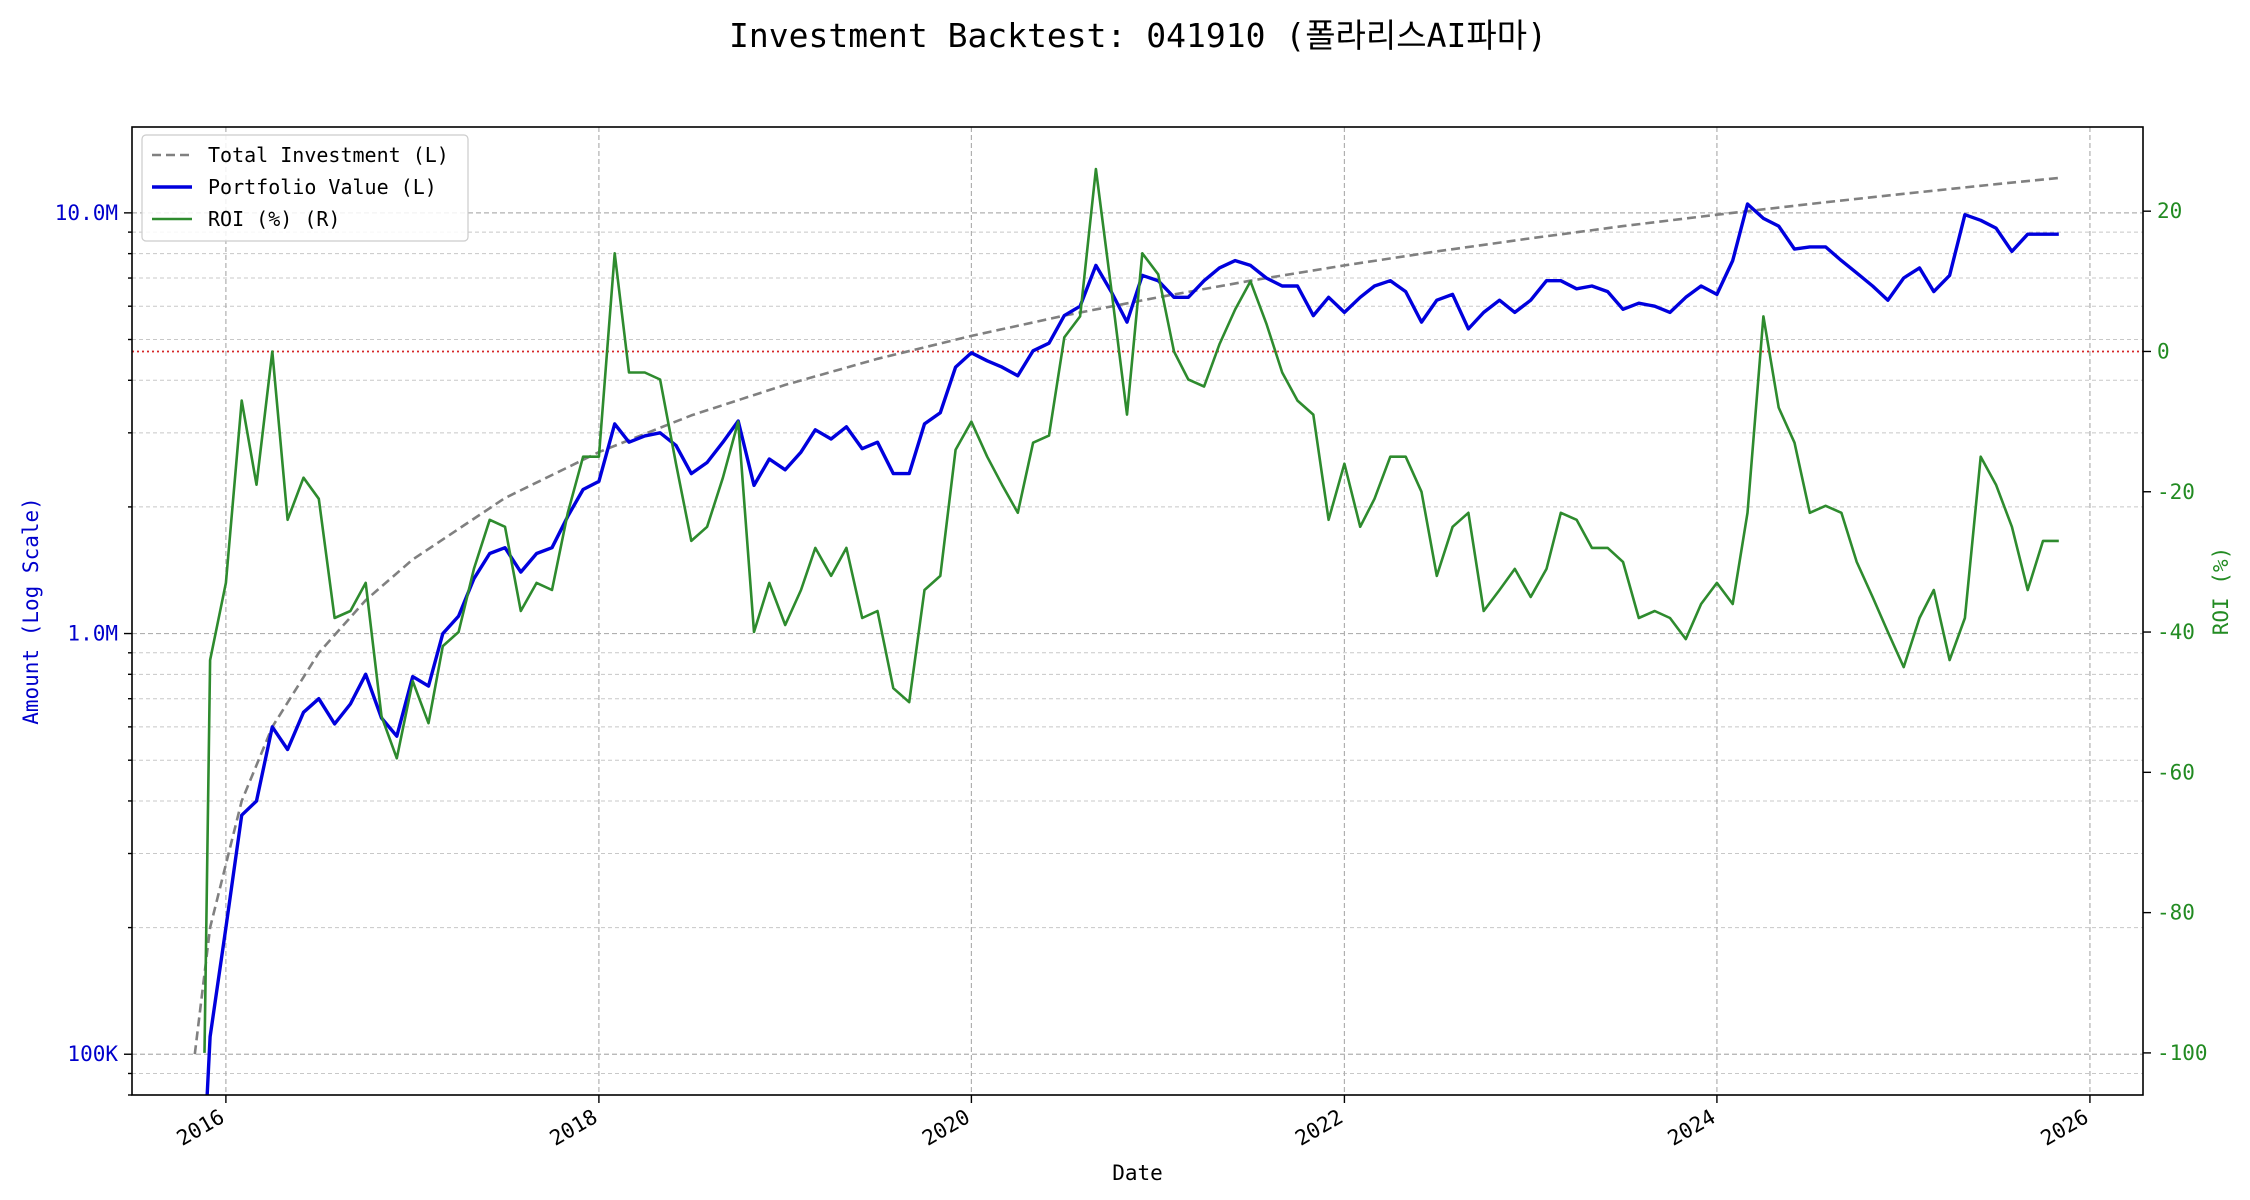 This screenshot has height=1200, width=2250. I want to click on left-tick-label: 1.0M, so click(92, 634).